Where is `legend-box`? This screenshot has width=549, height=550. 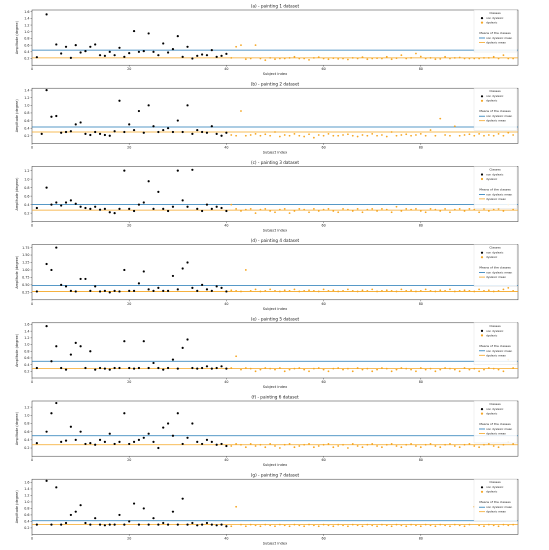
legend-box is located at coordinates (495, 265).